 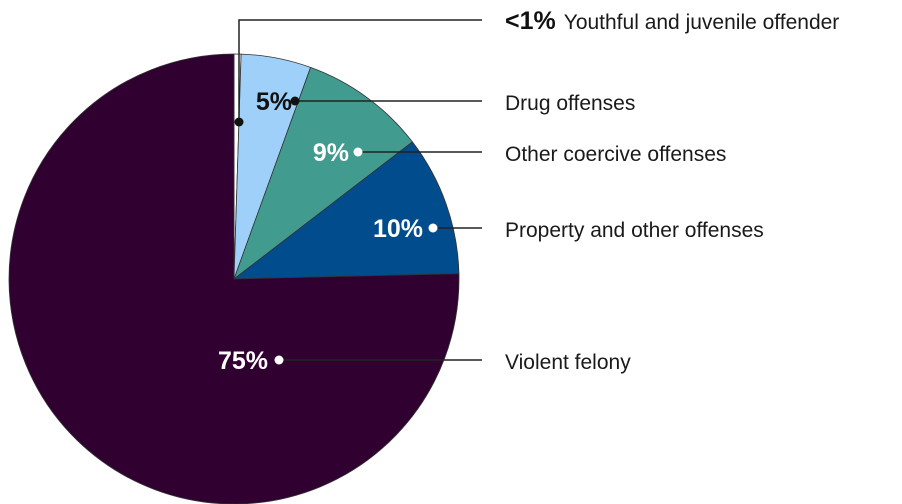 What do you see at coordinates (243, 361) in the screenshot?
I see `slice-percent-violent-felony: 75%` at bounding box center [243, 361].